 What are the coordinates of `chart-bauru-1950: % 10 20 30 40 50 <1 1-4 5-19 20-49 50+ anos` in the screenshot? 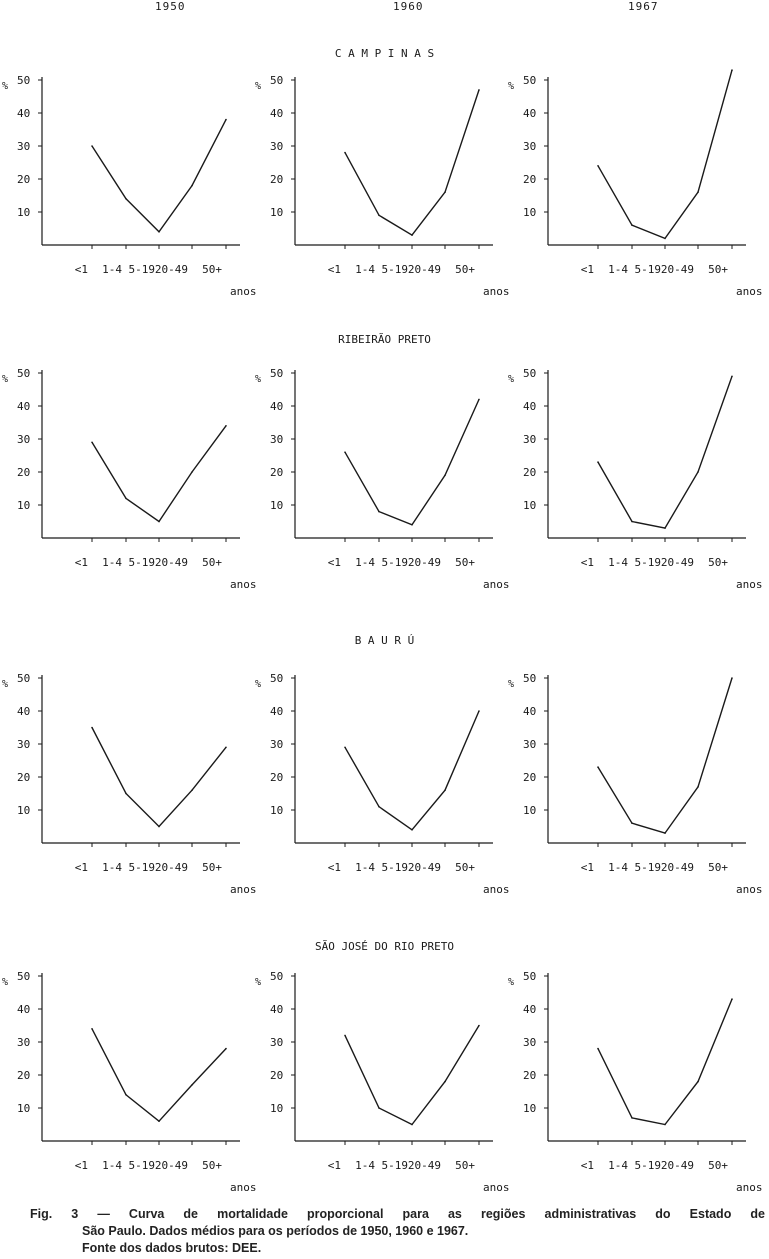 It's located at (128, 795).